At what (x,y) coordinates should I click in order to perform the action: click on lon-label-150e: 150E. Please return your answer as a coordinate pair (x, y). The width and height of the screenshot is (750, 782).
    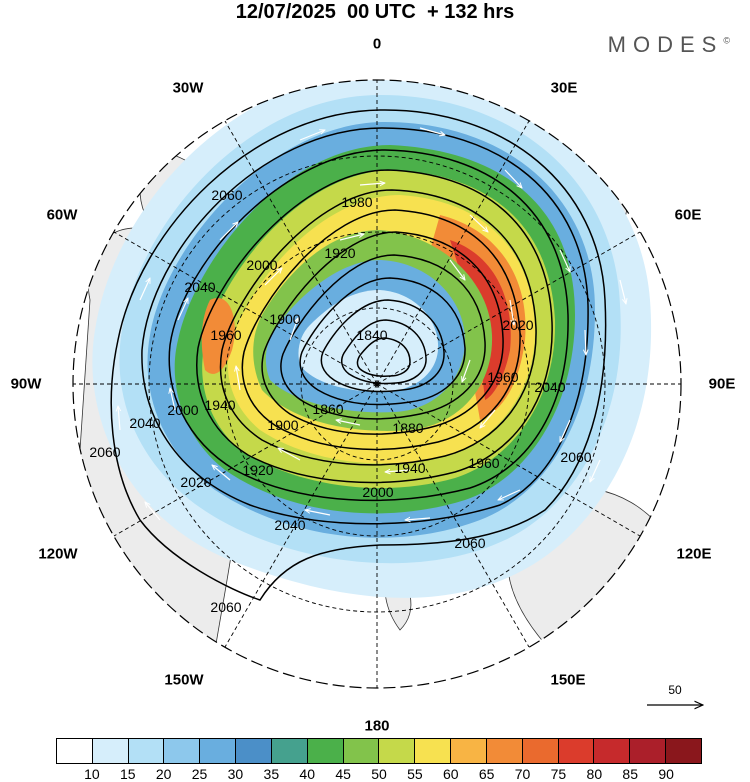
    Looking at the image, I should click on (568, 680).